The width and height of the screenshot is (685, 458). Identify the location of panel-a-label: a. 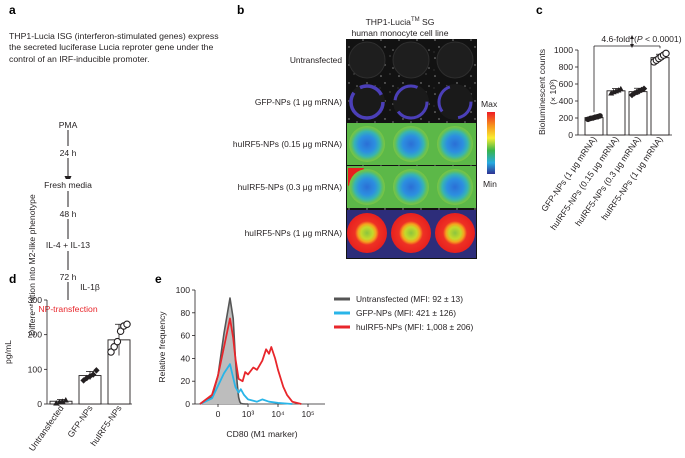
(12, 10).